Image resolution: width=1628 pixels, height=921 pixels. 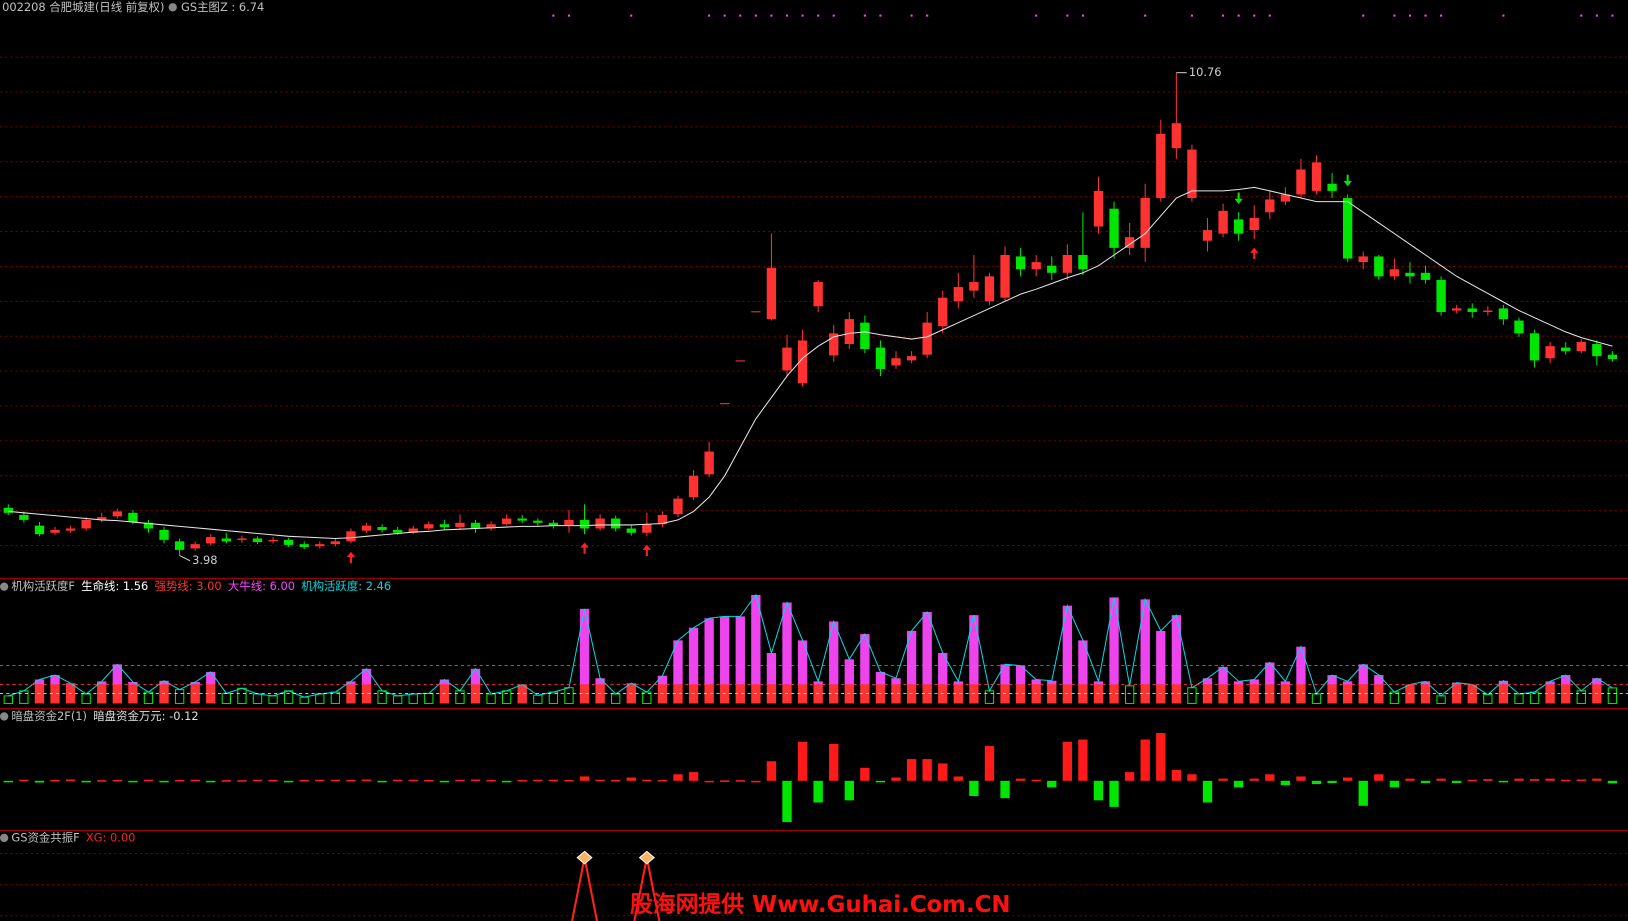 What do you see at coordinates (261, 586) in the screenshot?
I see `legend-label: 大牛线: 6.00` at bounding box center [261, 586].